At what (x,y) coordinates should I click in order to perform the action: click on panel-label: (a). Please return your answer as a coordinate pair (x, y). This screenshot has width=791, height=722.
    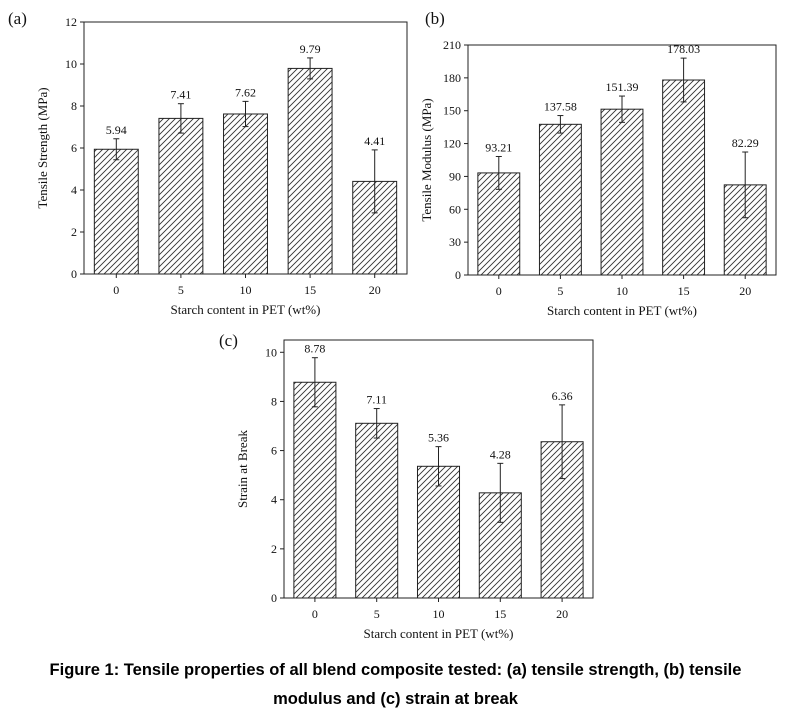
    Looking at the image, I should click on (17, 18).